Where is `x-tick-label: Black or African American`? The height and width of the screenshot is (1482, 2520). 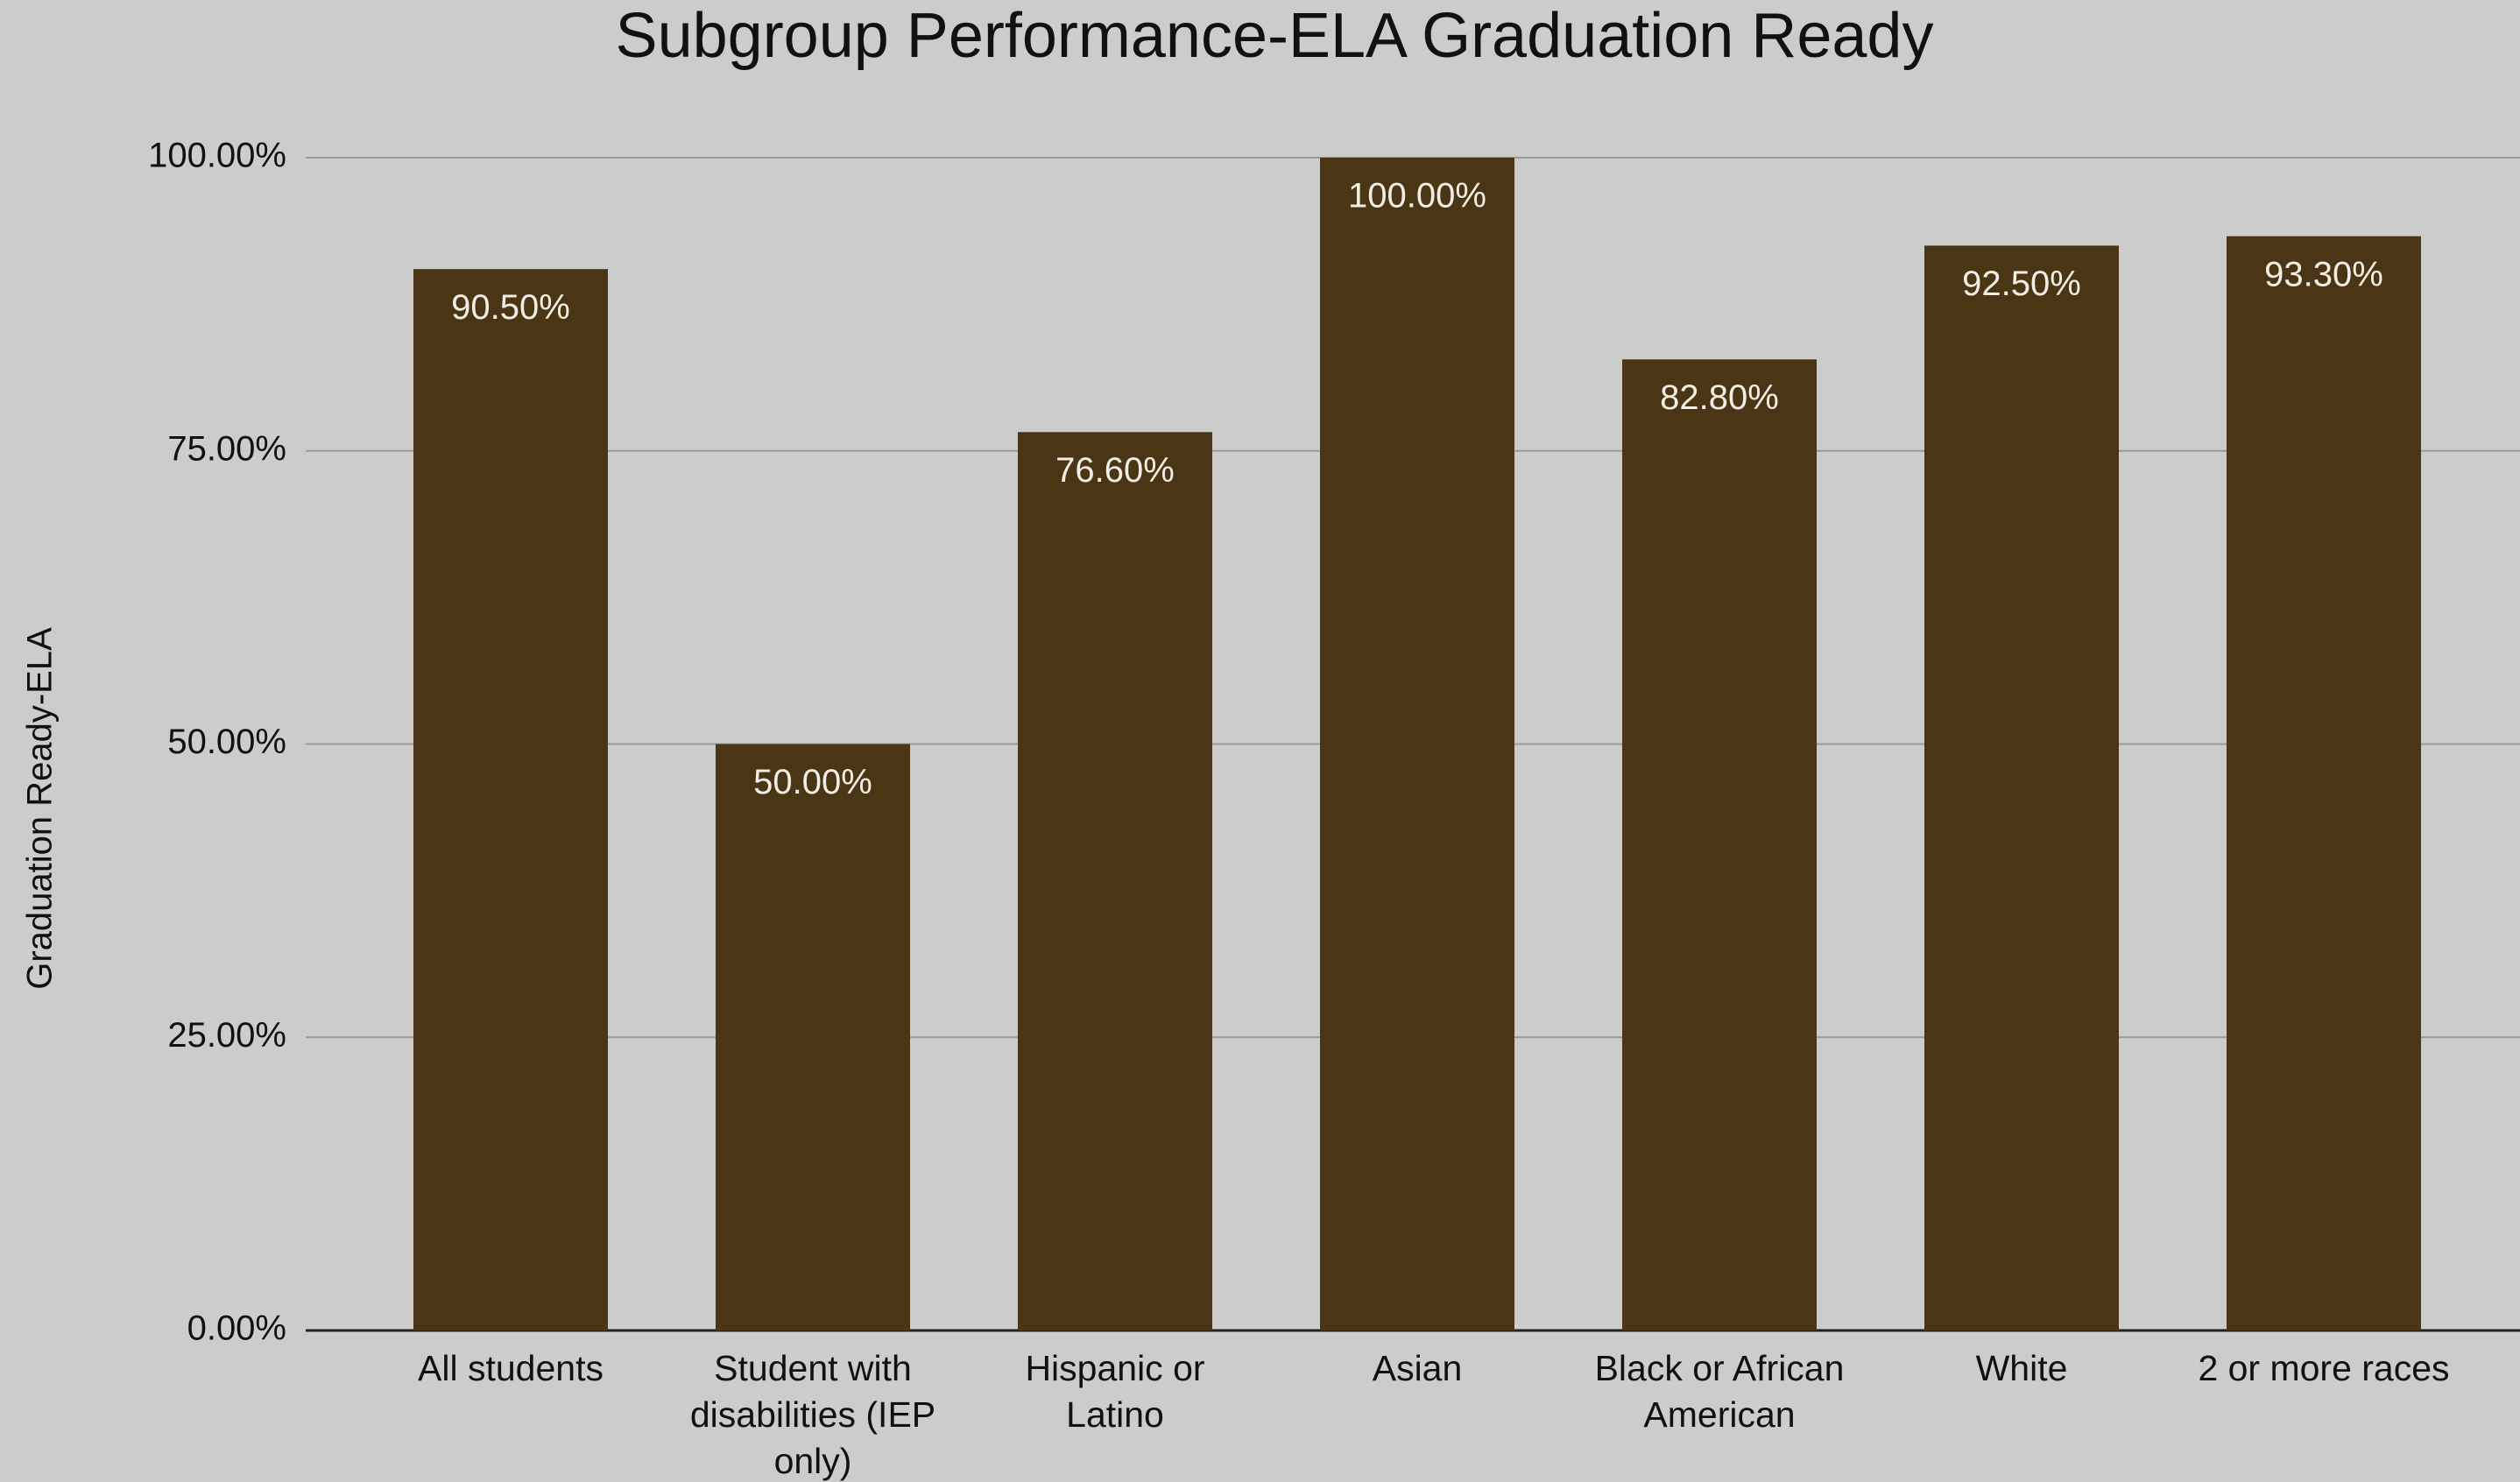 x-tick-label: Black or African American is located at coordinates (1720, 1391).